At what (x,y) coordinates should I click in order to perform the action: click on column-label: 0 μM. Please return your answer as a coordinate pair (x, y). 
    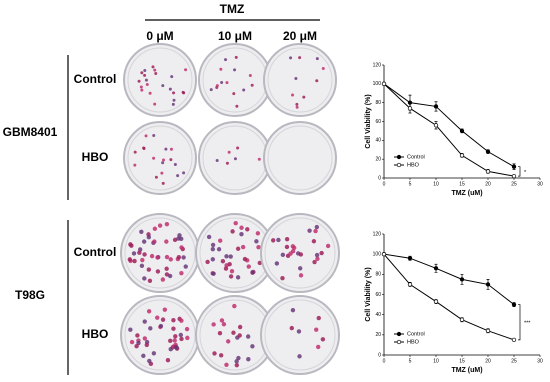
    Looking at the image, I should click on (159, 36).